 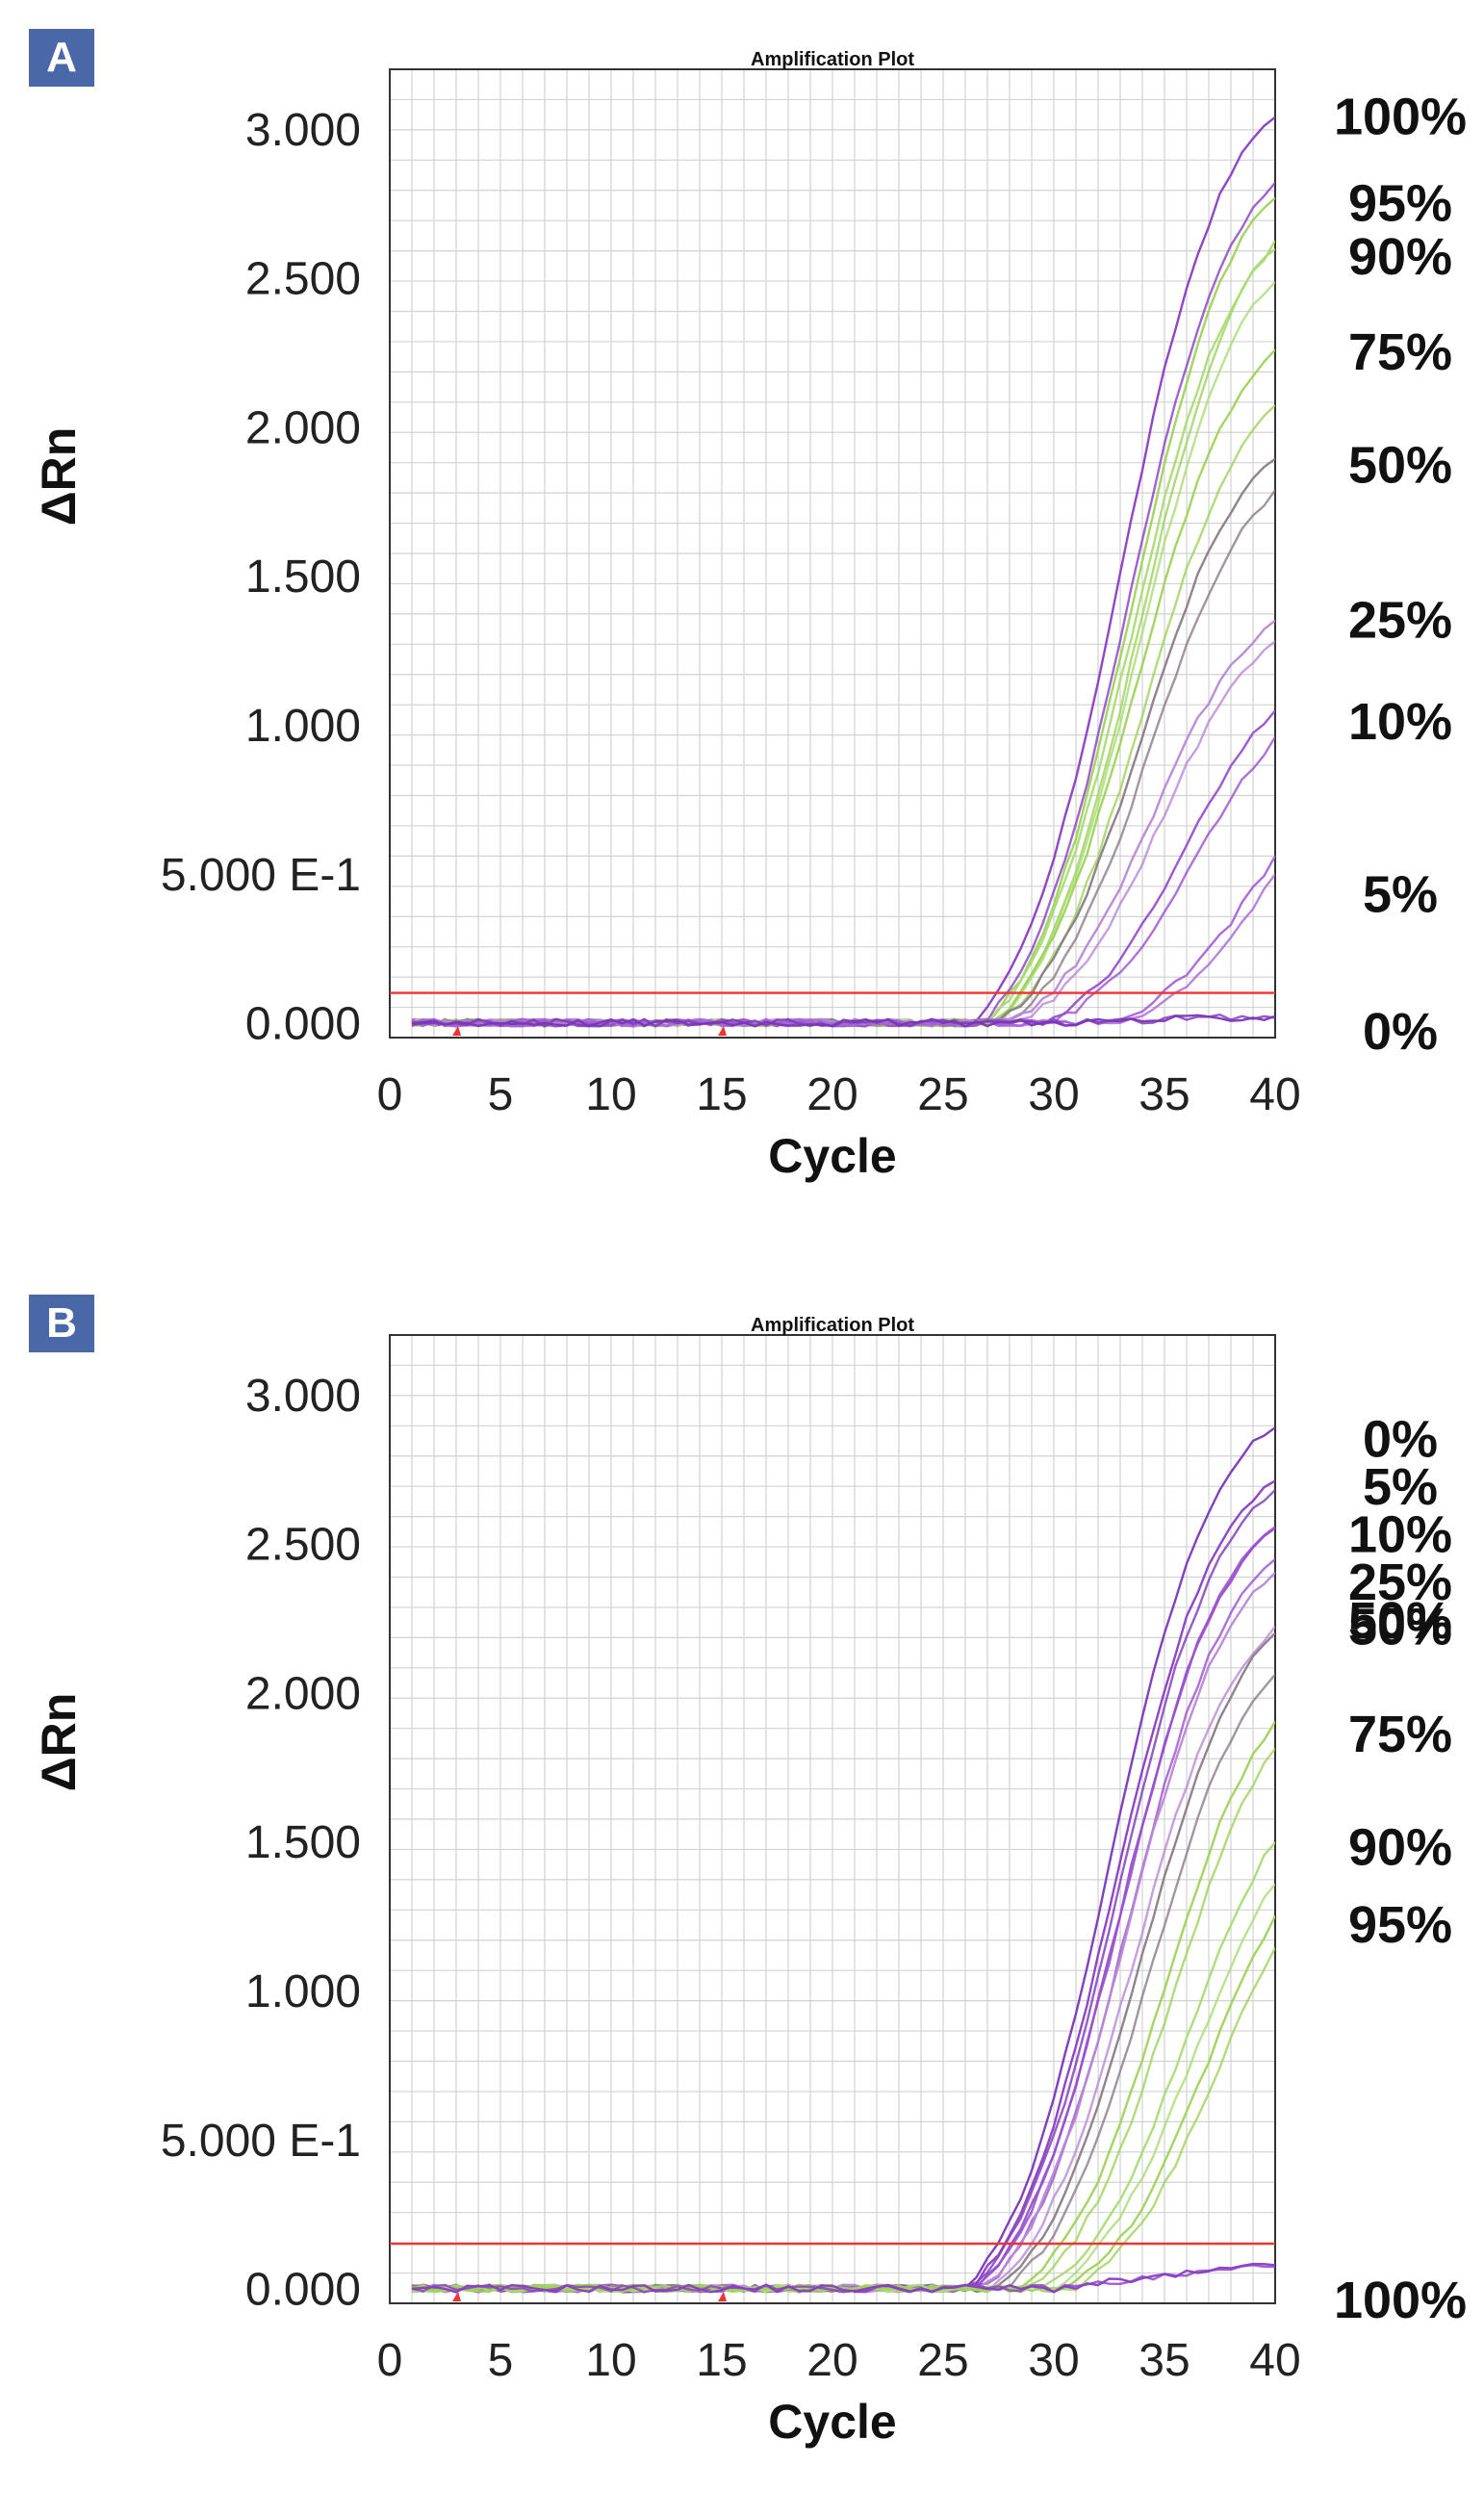 I want to click on chart-a-x-tick-label: 20, so click(x=831, y=1095).